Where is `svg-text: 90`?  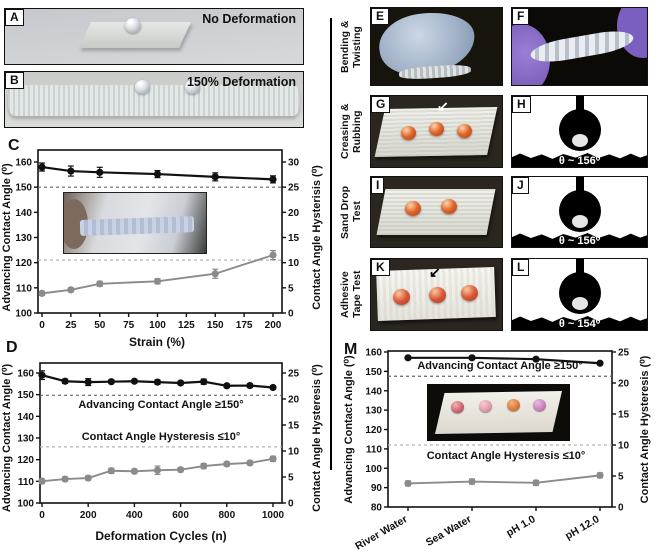
svg-text: 90 is located at coordinates (377, 488).